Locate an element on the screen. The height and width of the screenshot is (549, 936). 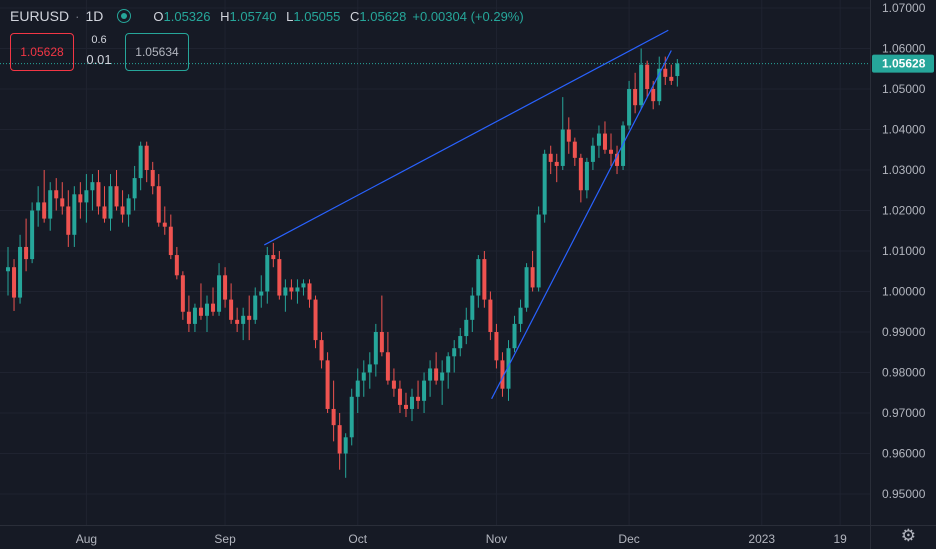
close-value: 1.05628 is located at coordinates (383, 16).